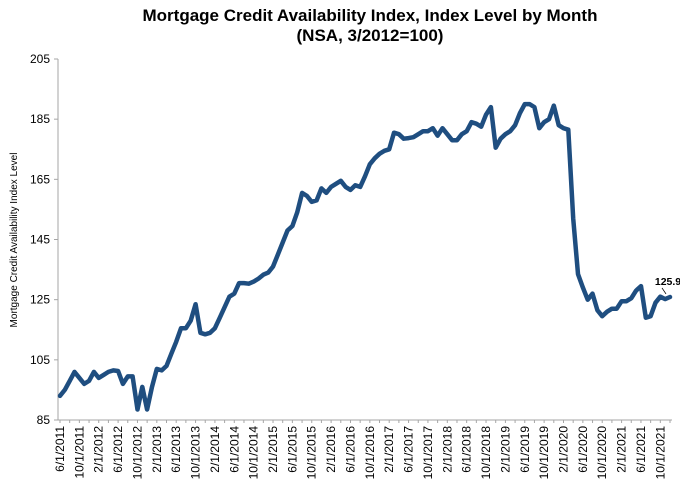 The height and width of the screenshot is (487, 680). What do you see at coordinates (44, 420) in the screenshot?
I see `y-tick-label: 85` at bounding box center [44, 420].